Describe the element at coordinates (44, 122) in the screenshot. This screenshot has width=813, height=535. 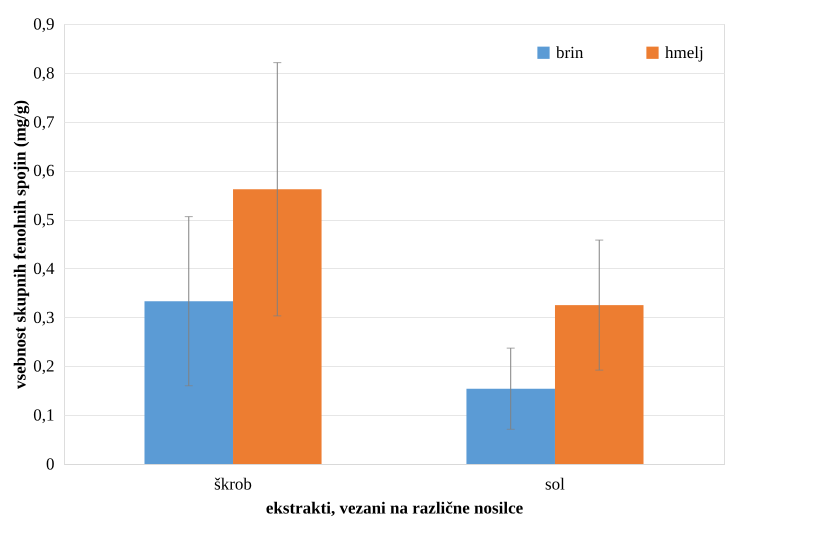
I see `y-tick-label: 0,7` at that location.